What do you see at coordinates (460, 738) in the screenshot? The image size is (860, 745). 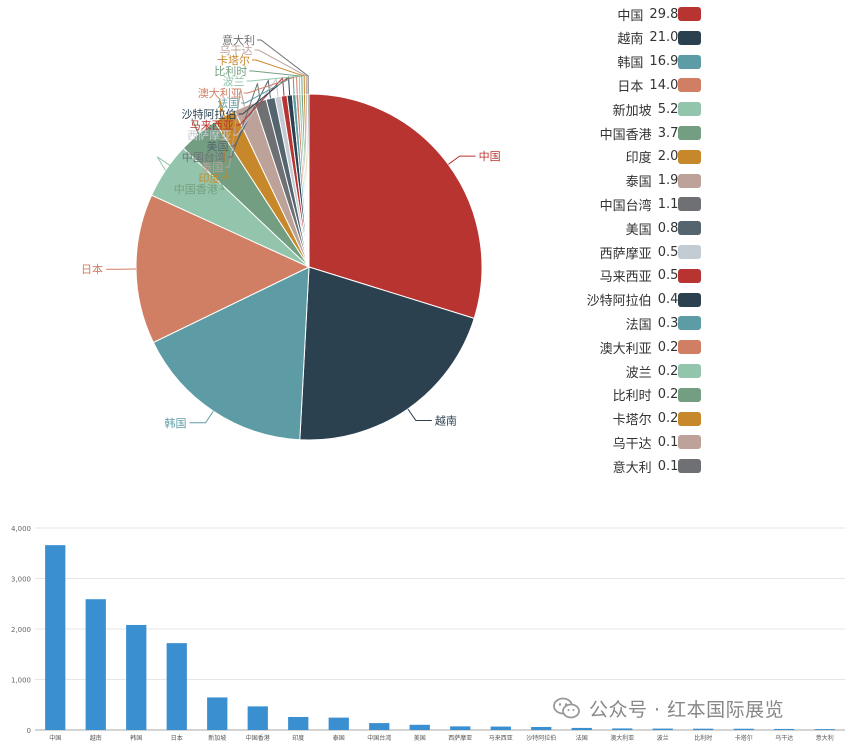 I see `bar-xtick-label: 西萨摩亚` at bounding box center [460, 738].